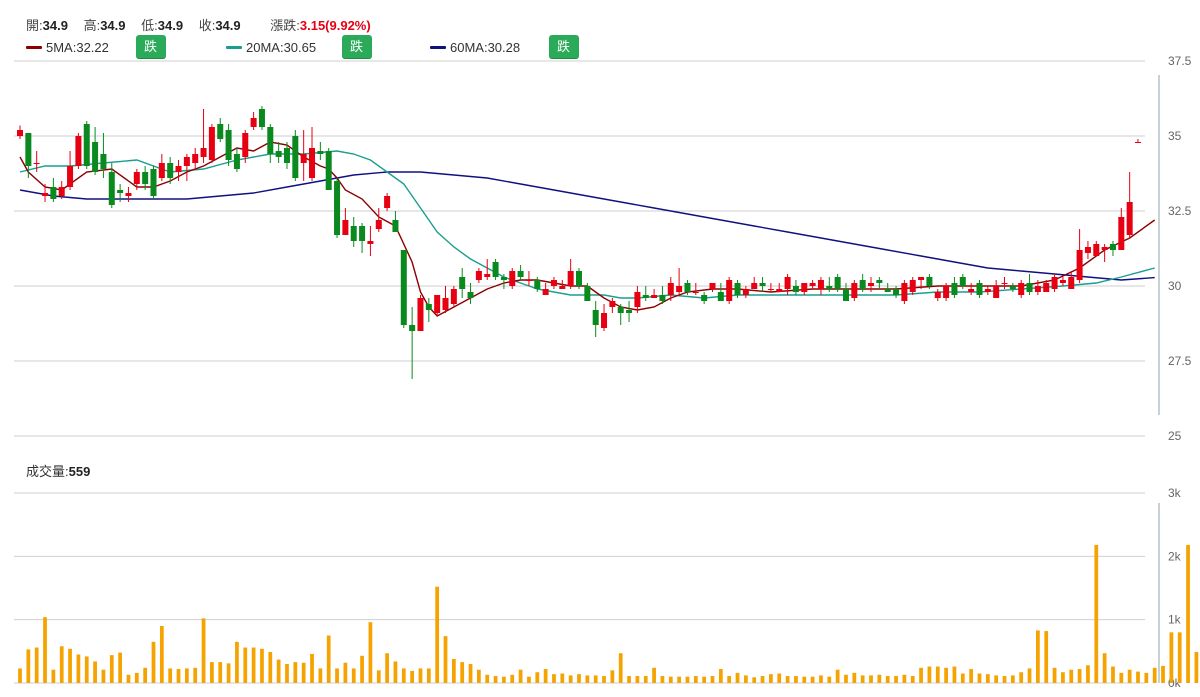 The width and height of the screenshot is (1200, 697). I want to click on ma60-line, so click(587, 226).